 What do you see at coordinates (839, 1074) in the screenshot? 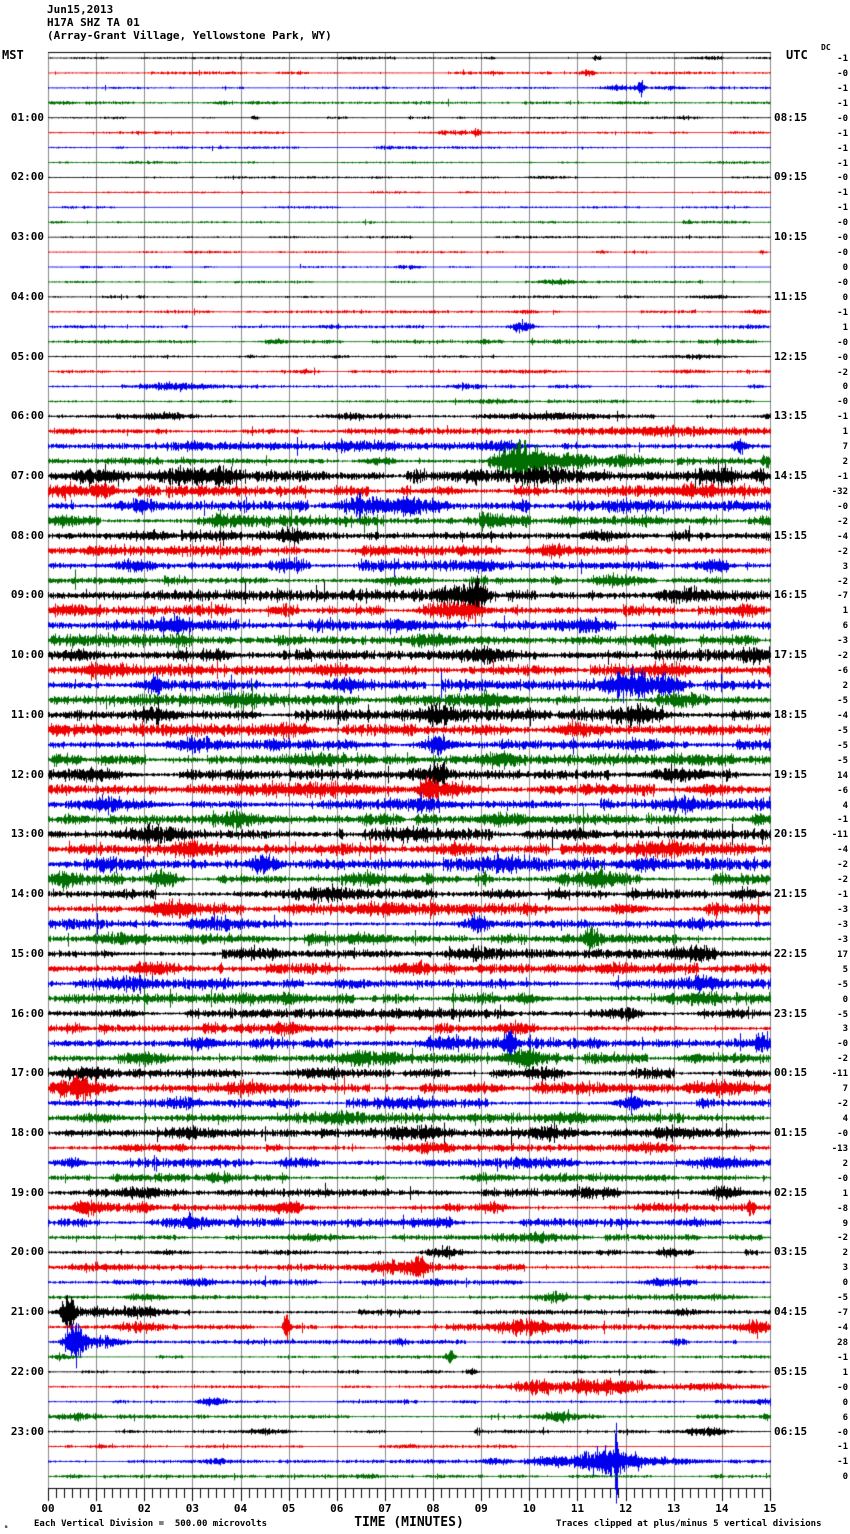
I see `dc-value: -11` at bounding box center [839, 1074].